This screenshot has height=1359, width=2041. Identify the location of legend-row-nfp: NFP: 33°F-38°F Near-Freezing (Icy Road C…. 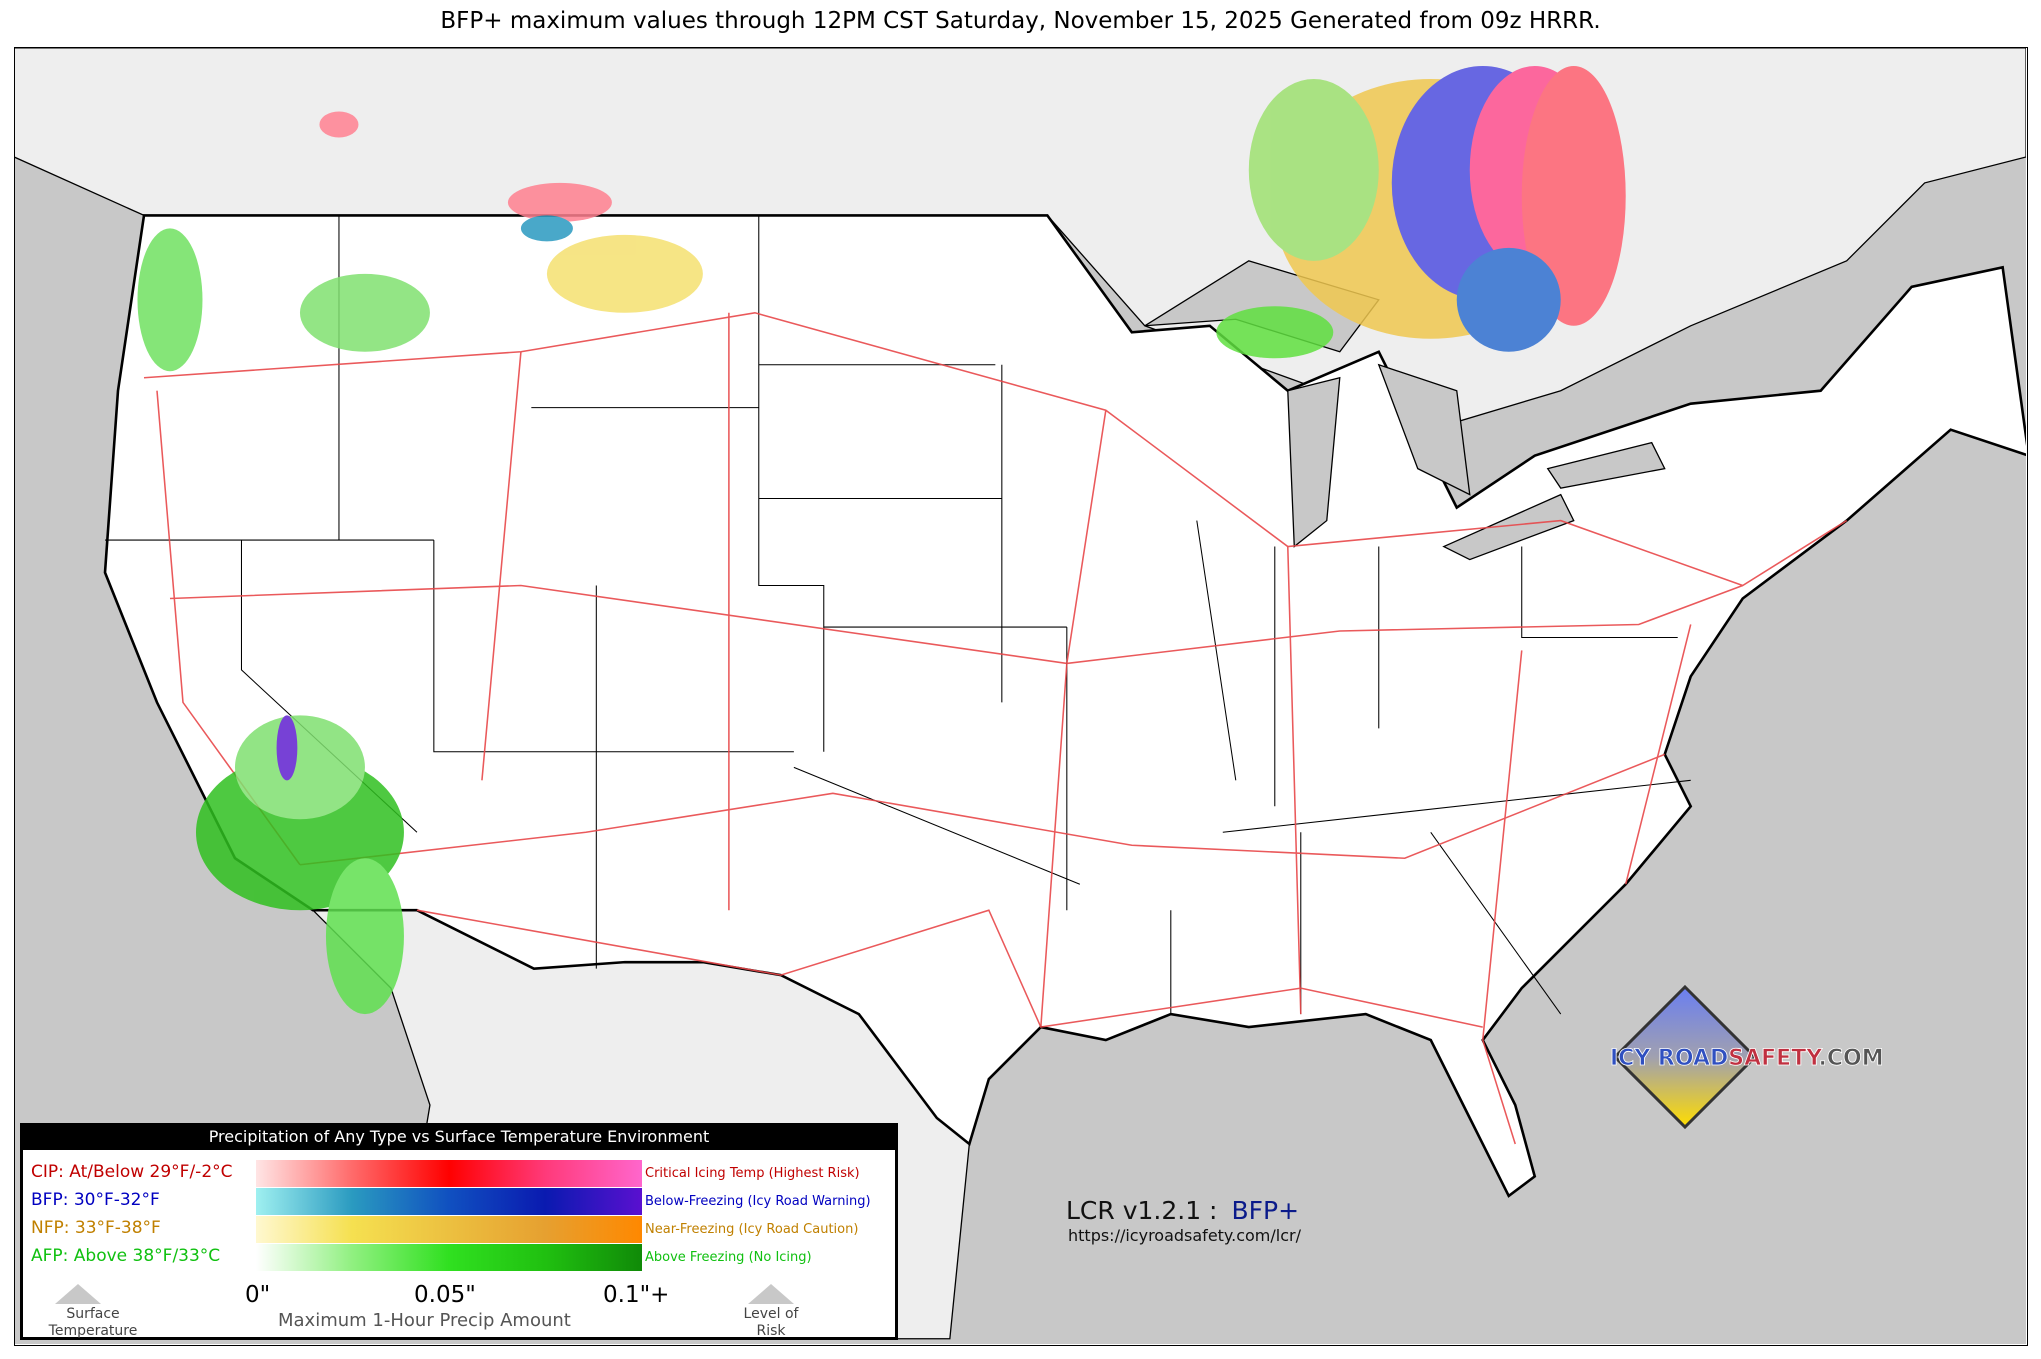
(459, 1230).